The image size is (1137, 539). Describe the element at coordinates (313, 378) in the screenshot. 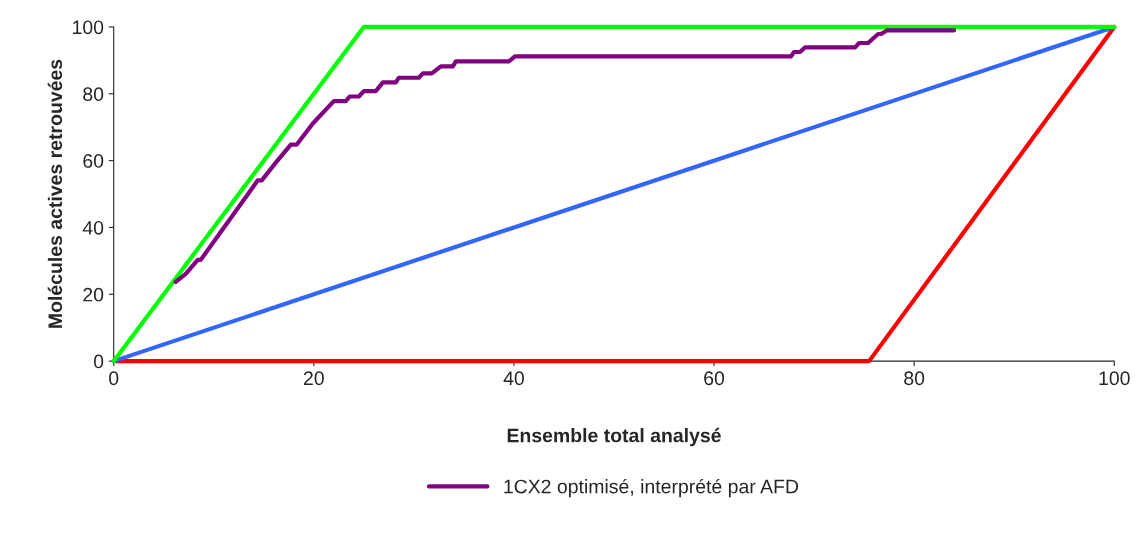

I see `x-tick-label: 20` at that location.